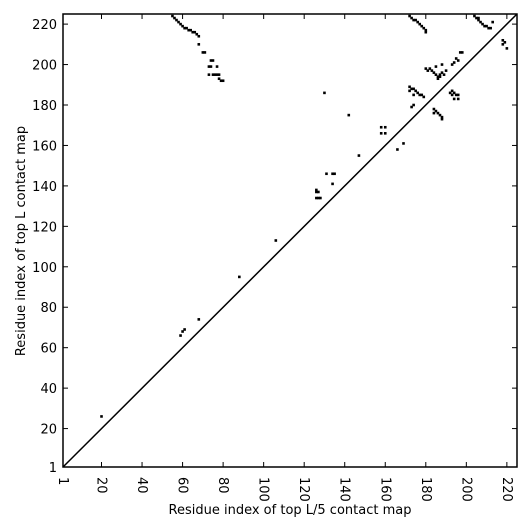 This screenshot has height=531, width=531. Describe the element at coordinates (263, 489) in the screenshot. I see `x-tick-label: 100` at that location.